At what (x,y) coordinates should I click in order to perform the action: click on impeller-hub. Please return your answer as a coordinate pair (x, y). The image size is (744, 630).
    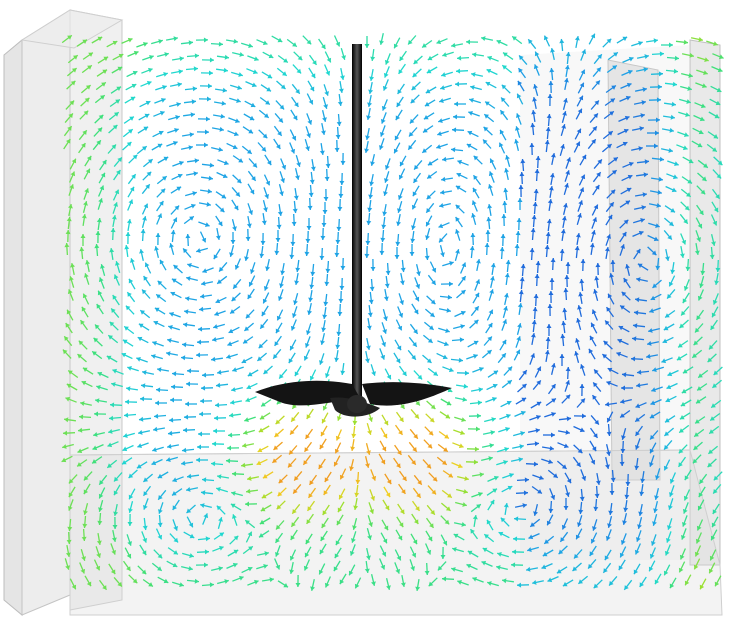
    Looking at the image, I should click on (357, 404).